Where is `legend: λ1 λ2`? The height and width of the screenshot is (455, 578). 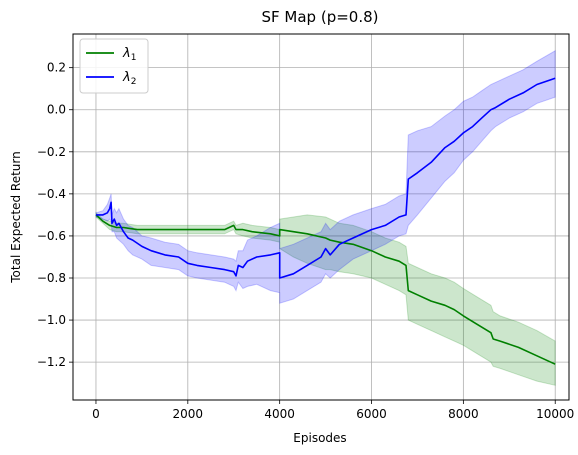
legend: λ1 λ2 is located at coordinates (114, 66).